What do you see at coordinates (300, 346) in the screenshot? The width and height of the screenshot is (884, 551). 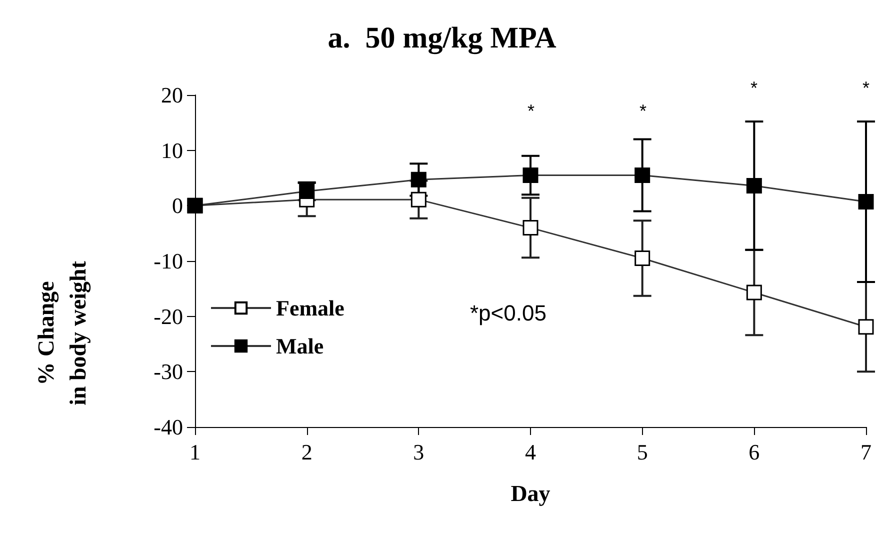 I see `legend-label: Male` at bounding box center [300, 346].